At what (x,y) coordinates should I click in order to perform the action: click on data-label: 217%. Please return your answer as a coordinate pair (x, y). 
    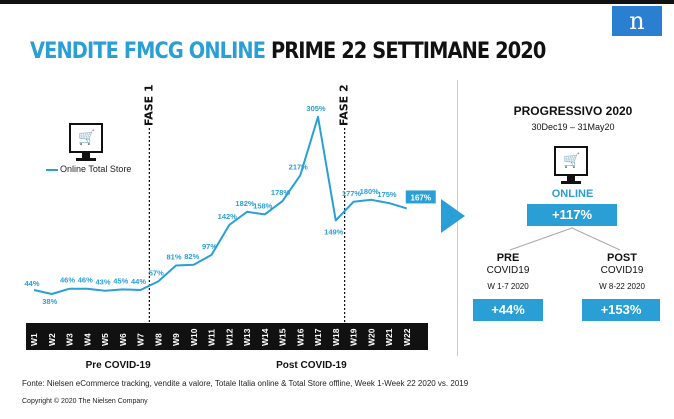
    Looking at the image, I should click on (299, 166).